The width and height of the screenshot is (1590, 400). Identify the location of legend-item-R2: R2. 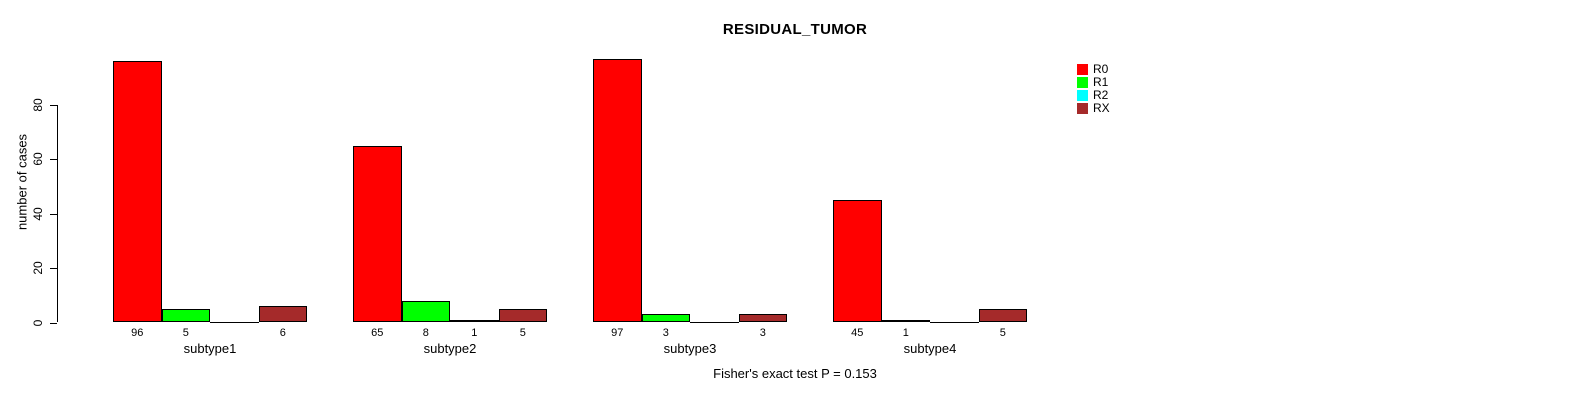
(1093, 95).